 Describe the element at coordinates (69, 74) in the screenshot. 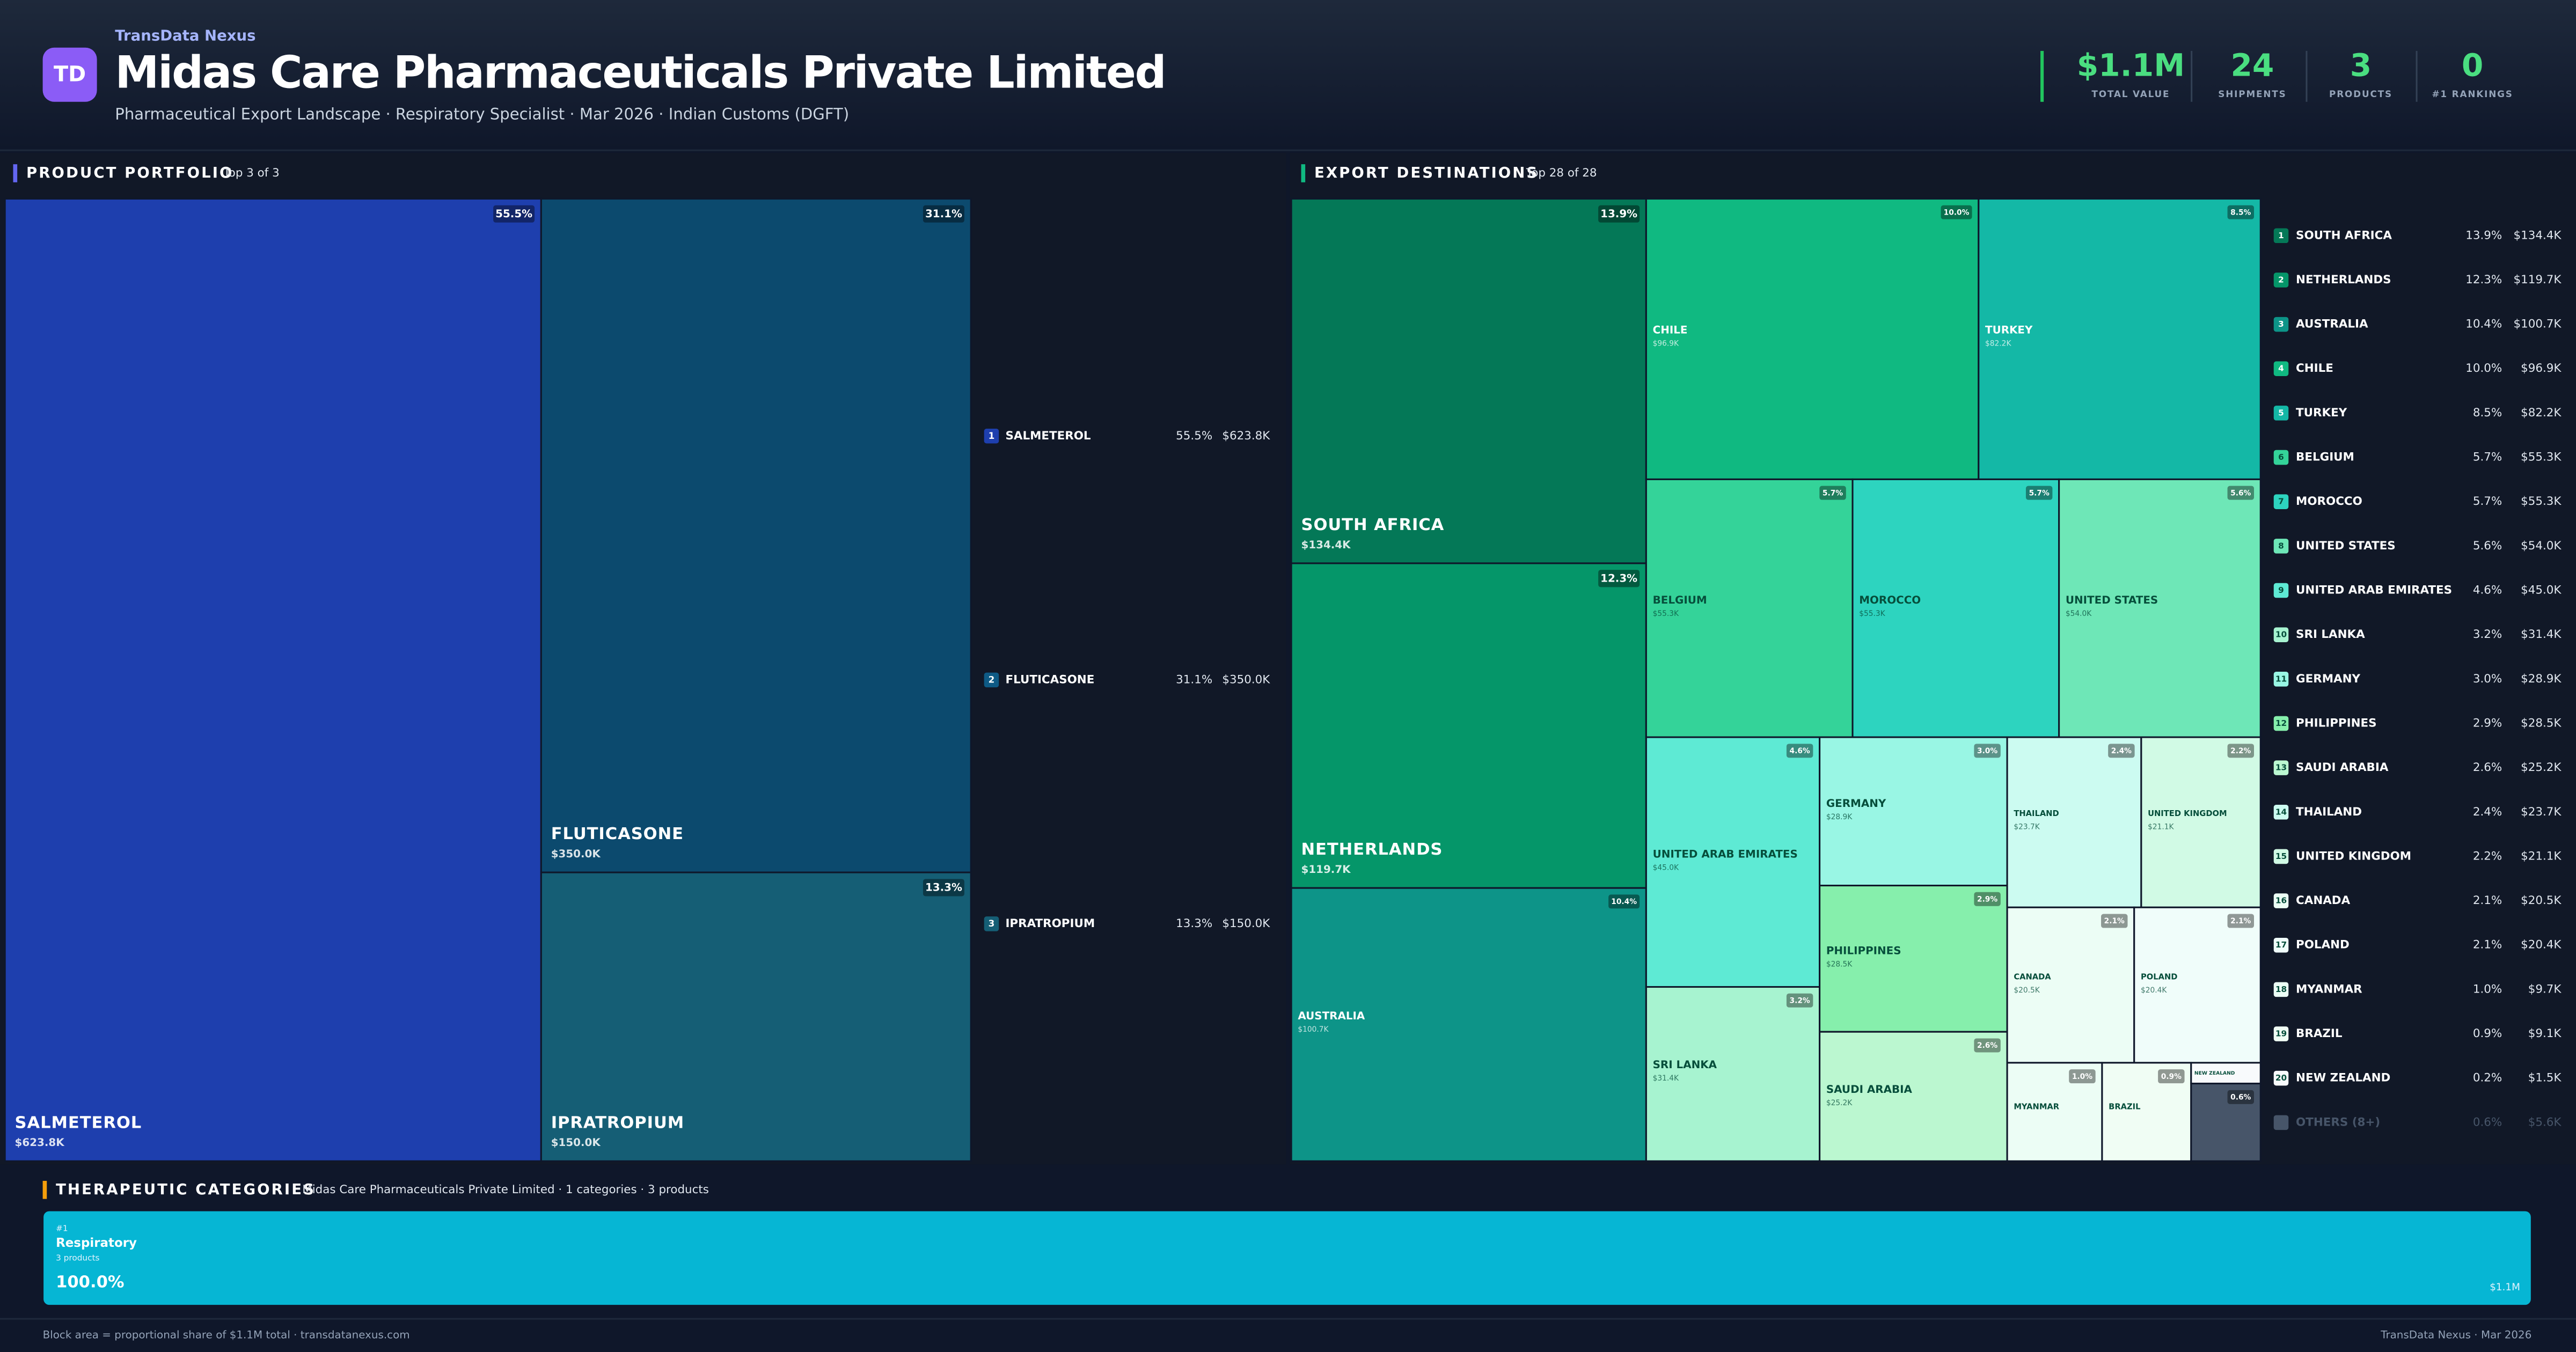

I see `logo` at that location.